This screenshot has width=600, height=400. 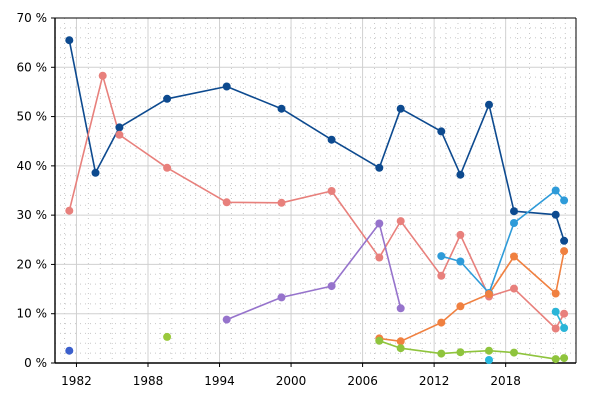 I want to click on y-tick-label: 40 %, so click(x=32, y=166).